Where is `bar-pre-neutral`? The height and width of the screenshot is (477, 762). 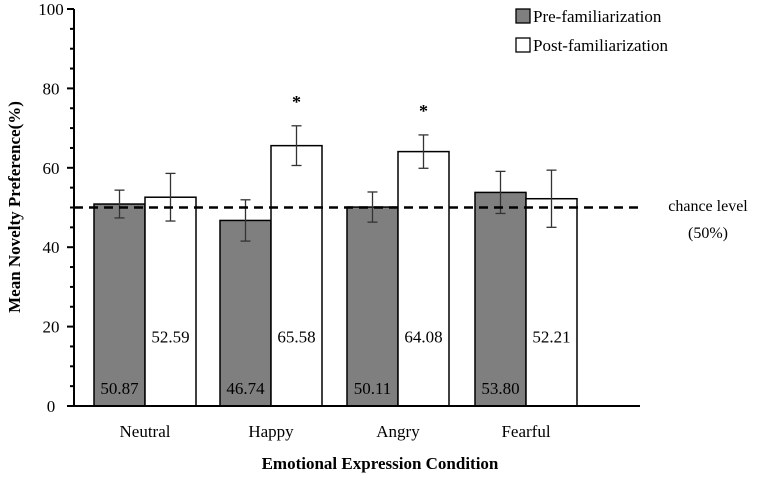
bar-pre-neutral is located at coordinates (119, 305).